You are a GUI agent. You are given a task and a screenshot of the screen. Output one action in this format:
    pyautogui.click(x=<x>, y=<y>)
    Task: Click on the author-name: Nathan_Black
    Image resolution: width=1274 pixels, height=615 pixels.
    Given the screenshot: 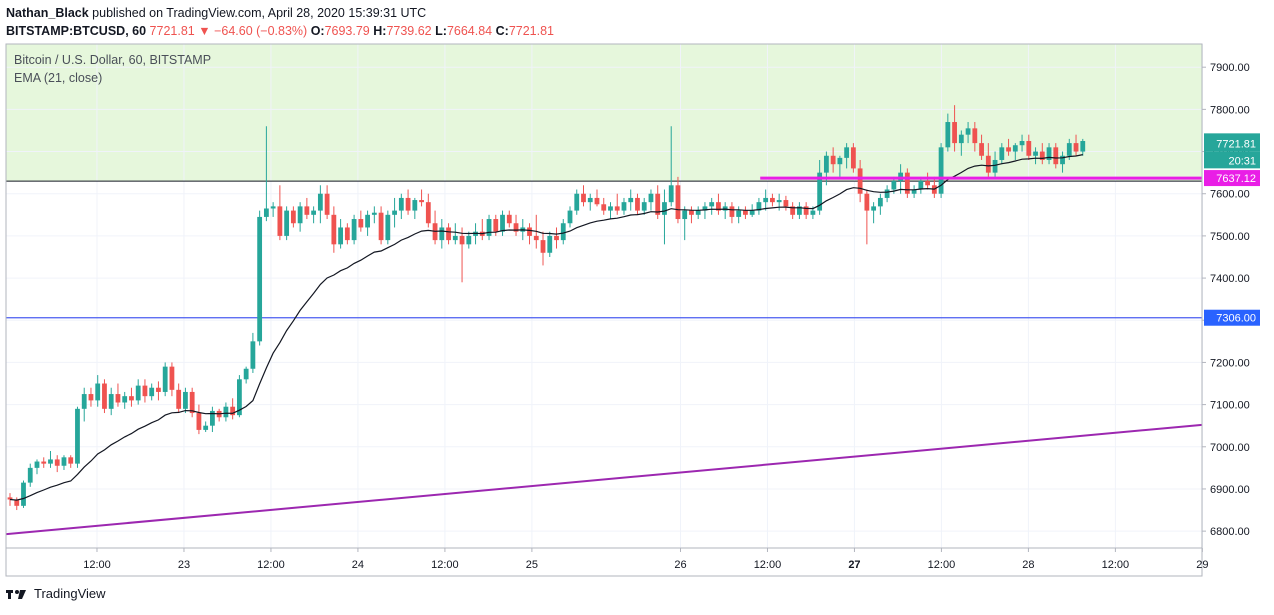 What is the action you would take?
    pyautogui.click(x=47, y=13)
    